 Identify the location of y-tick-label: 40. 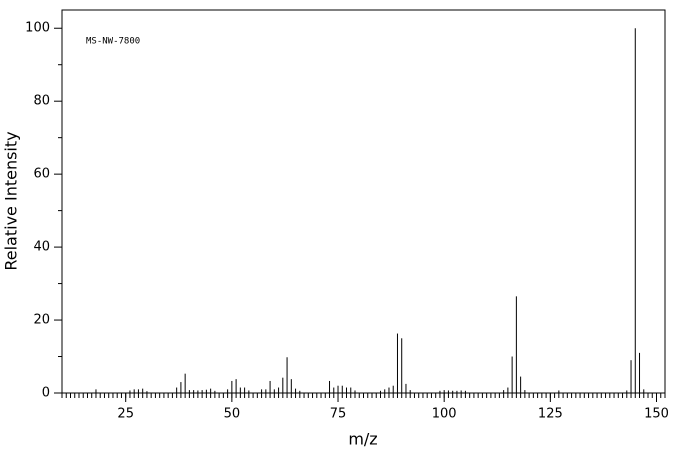
(41, 247).